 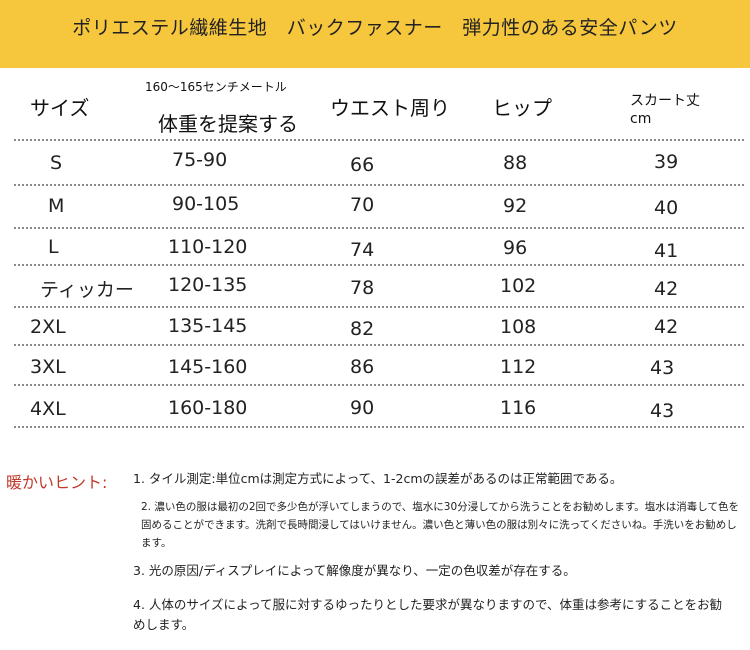 I want to click on table-row: 3XL 145-160 86 112 43, so click(x=375, y=367).